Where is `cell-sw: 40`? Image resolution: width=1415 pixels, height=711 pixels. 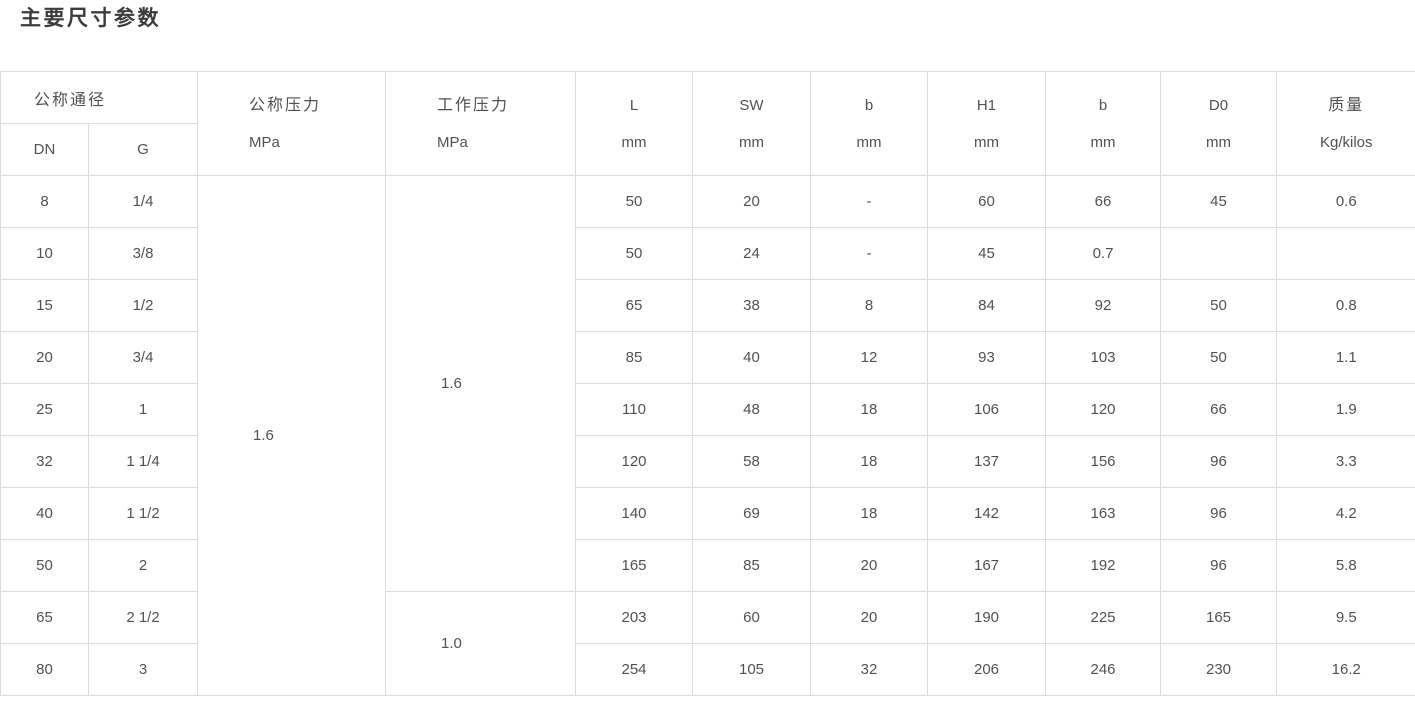
cell-sw: 40 is located at coordinates (752, 357).